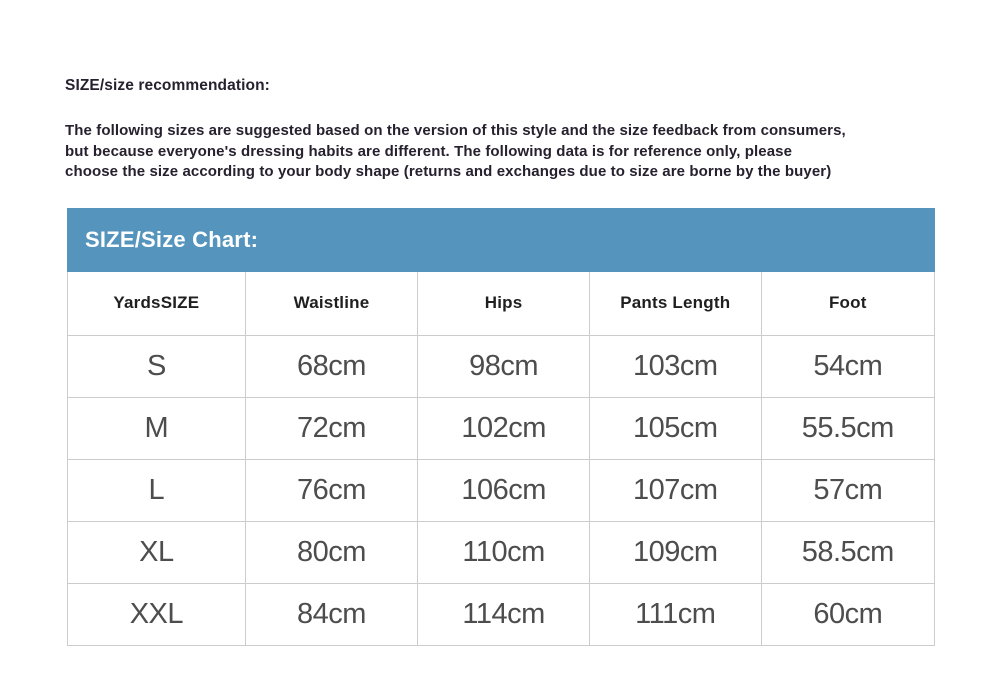  I want to click on table-row-xxl: XXL 84cm 114cm 111cm 60cm, so click(501, 614).